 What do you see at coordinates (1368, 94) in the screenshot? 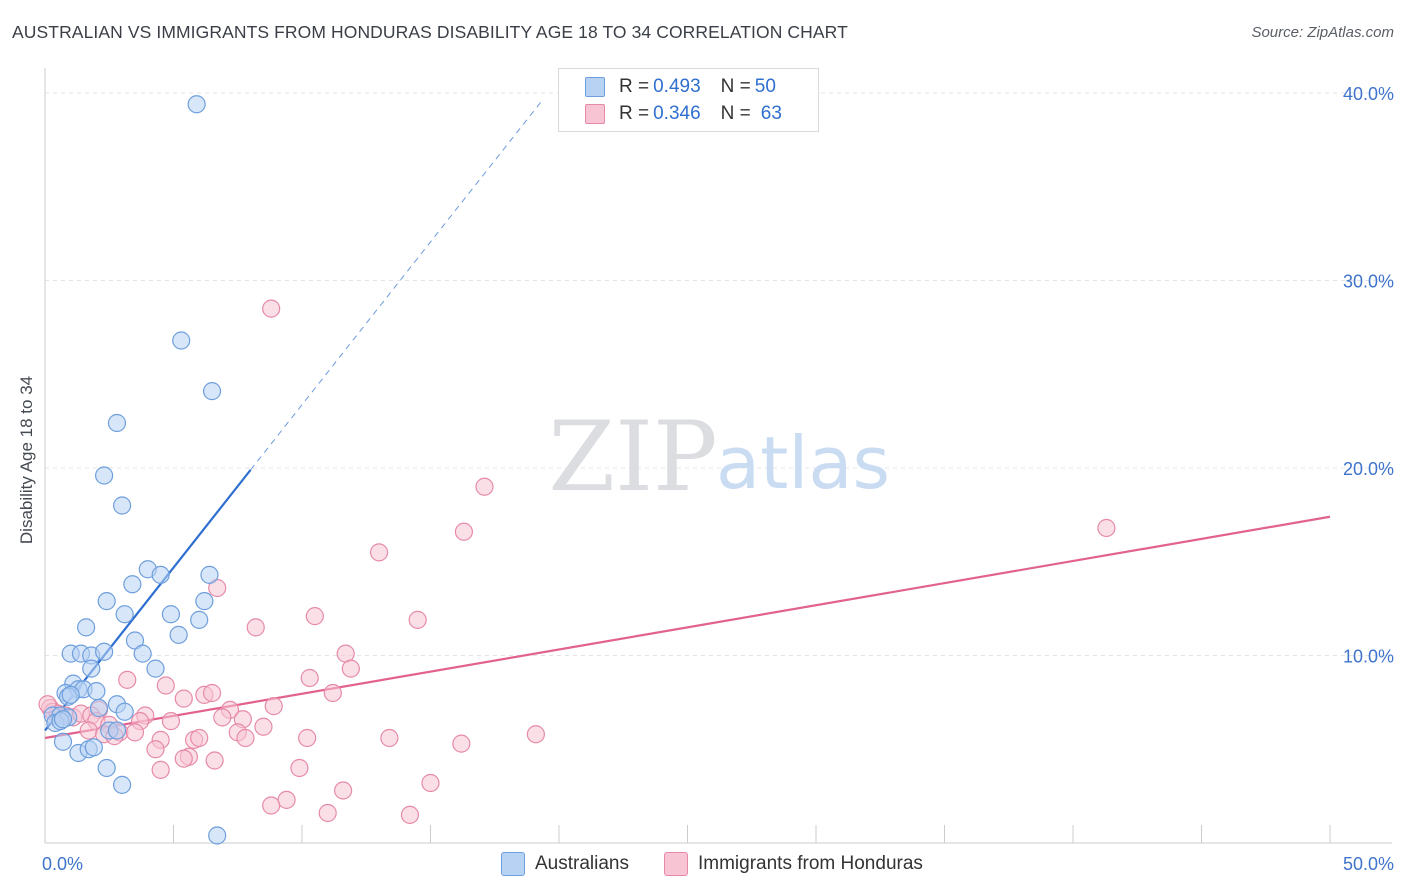
I see `y-tick-label: 40.0%` at bounding box center [1368, 94].